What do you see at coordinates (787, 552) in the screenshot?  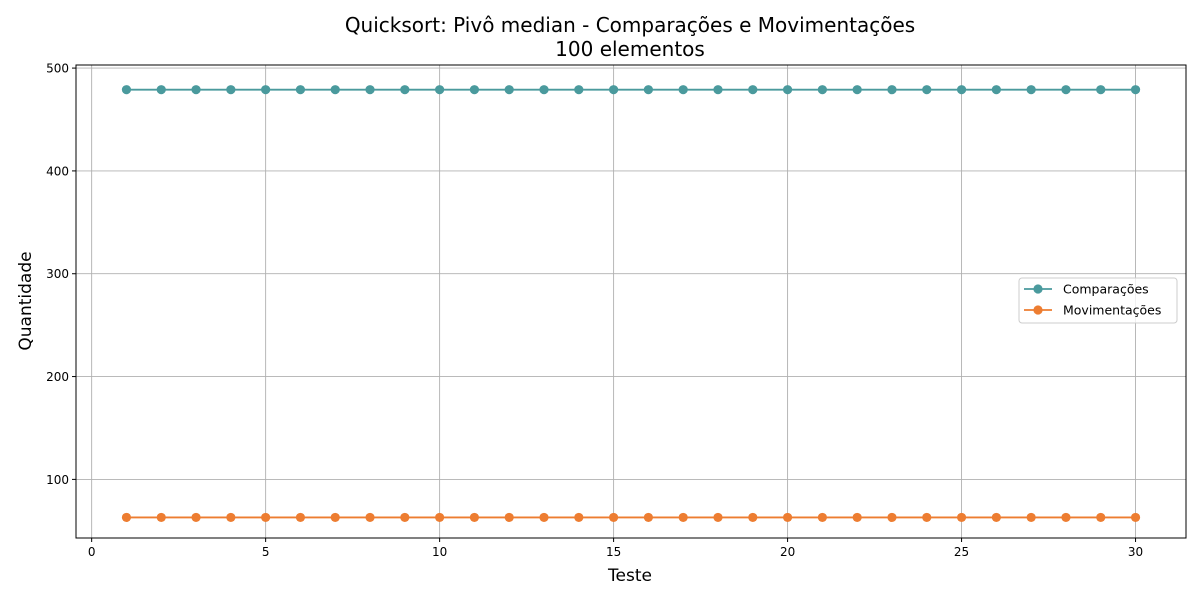 I see `x-tick-label: 20` at bounding box center [787, 552].